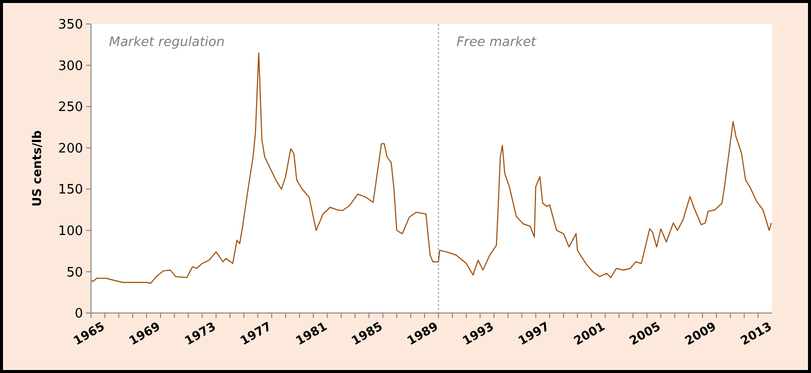 The height and width of the screenshot is (373, 811). What do you see at coordinates (496, 42) in the screenshot?
I see `annotation: Free market` at bounding box center [496, 42].